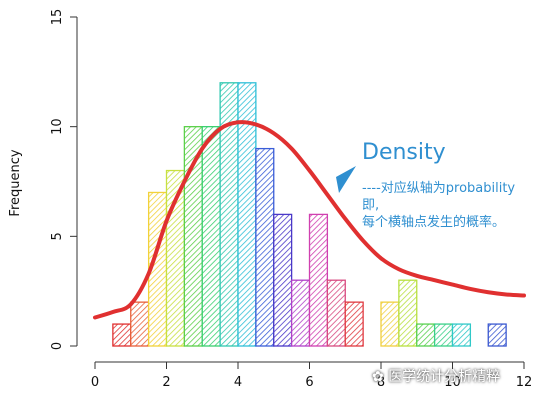 This screenshot has width=554, height=403. I want to click on y-axis-label: Frequency, so click(15, 182).